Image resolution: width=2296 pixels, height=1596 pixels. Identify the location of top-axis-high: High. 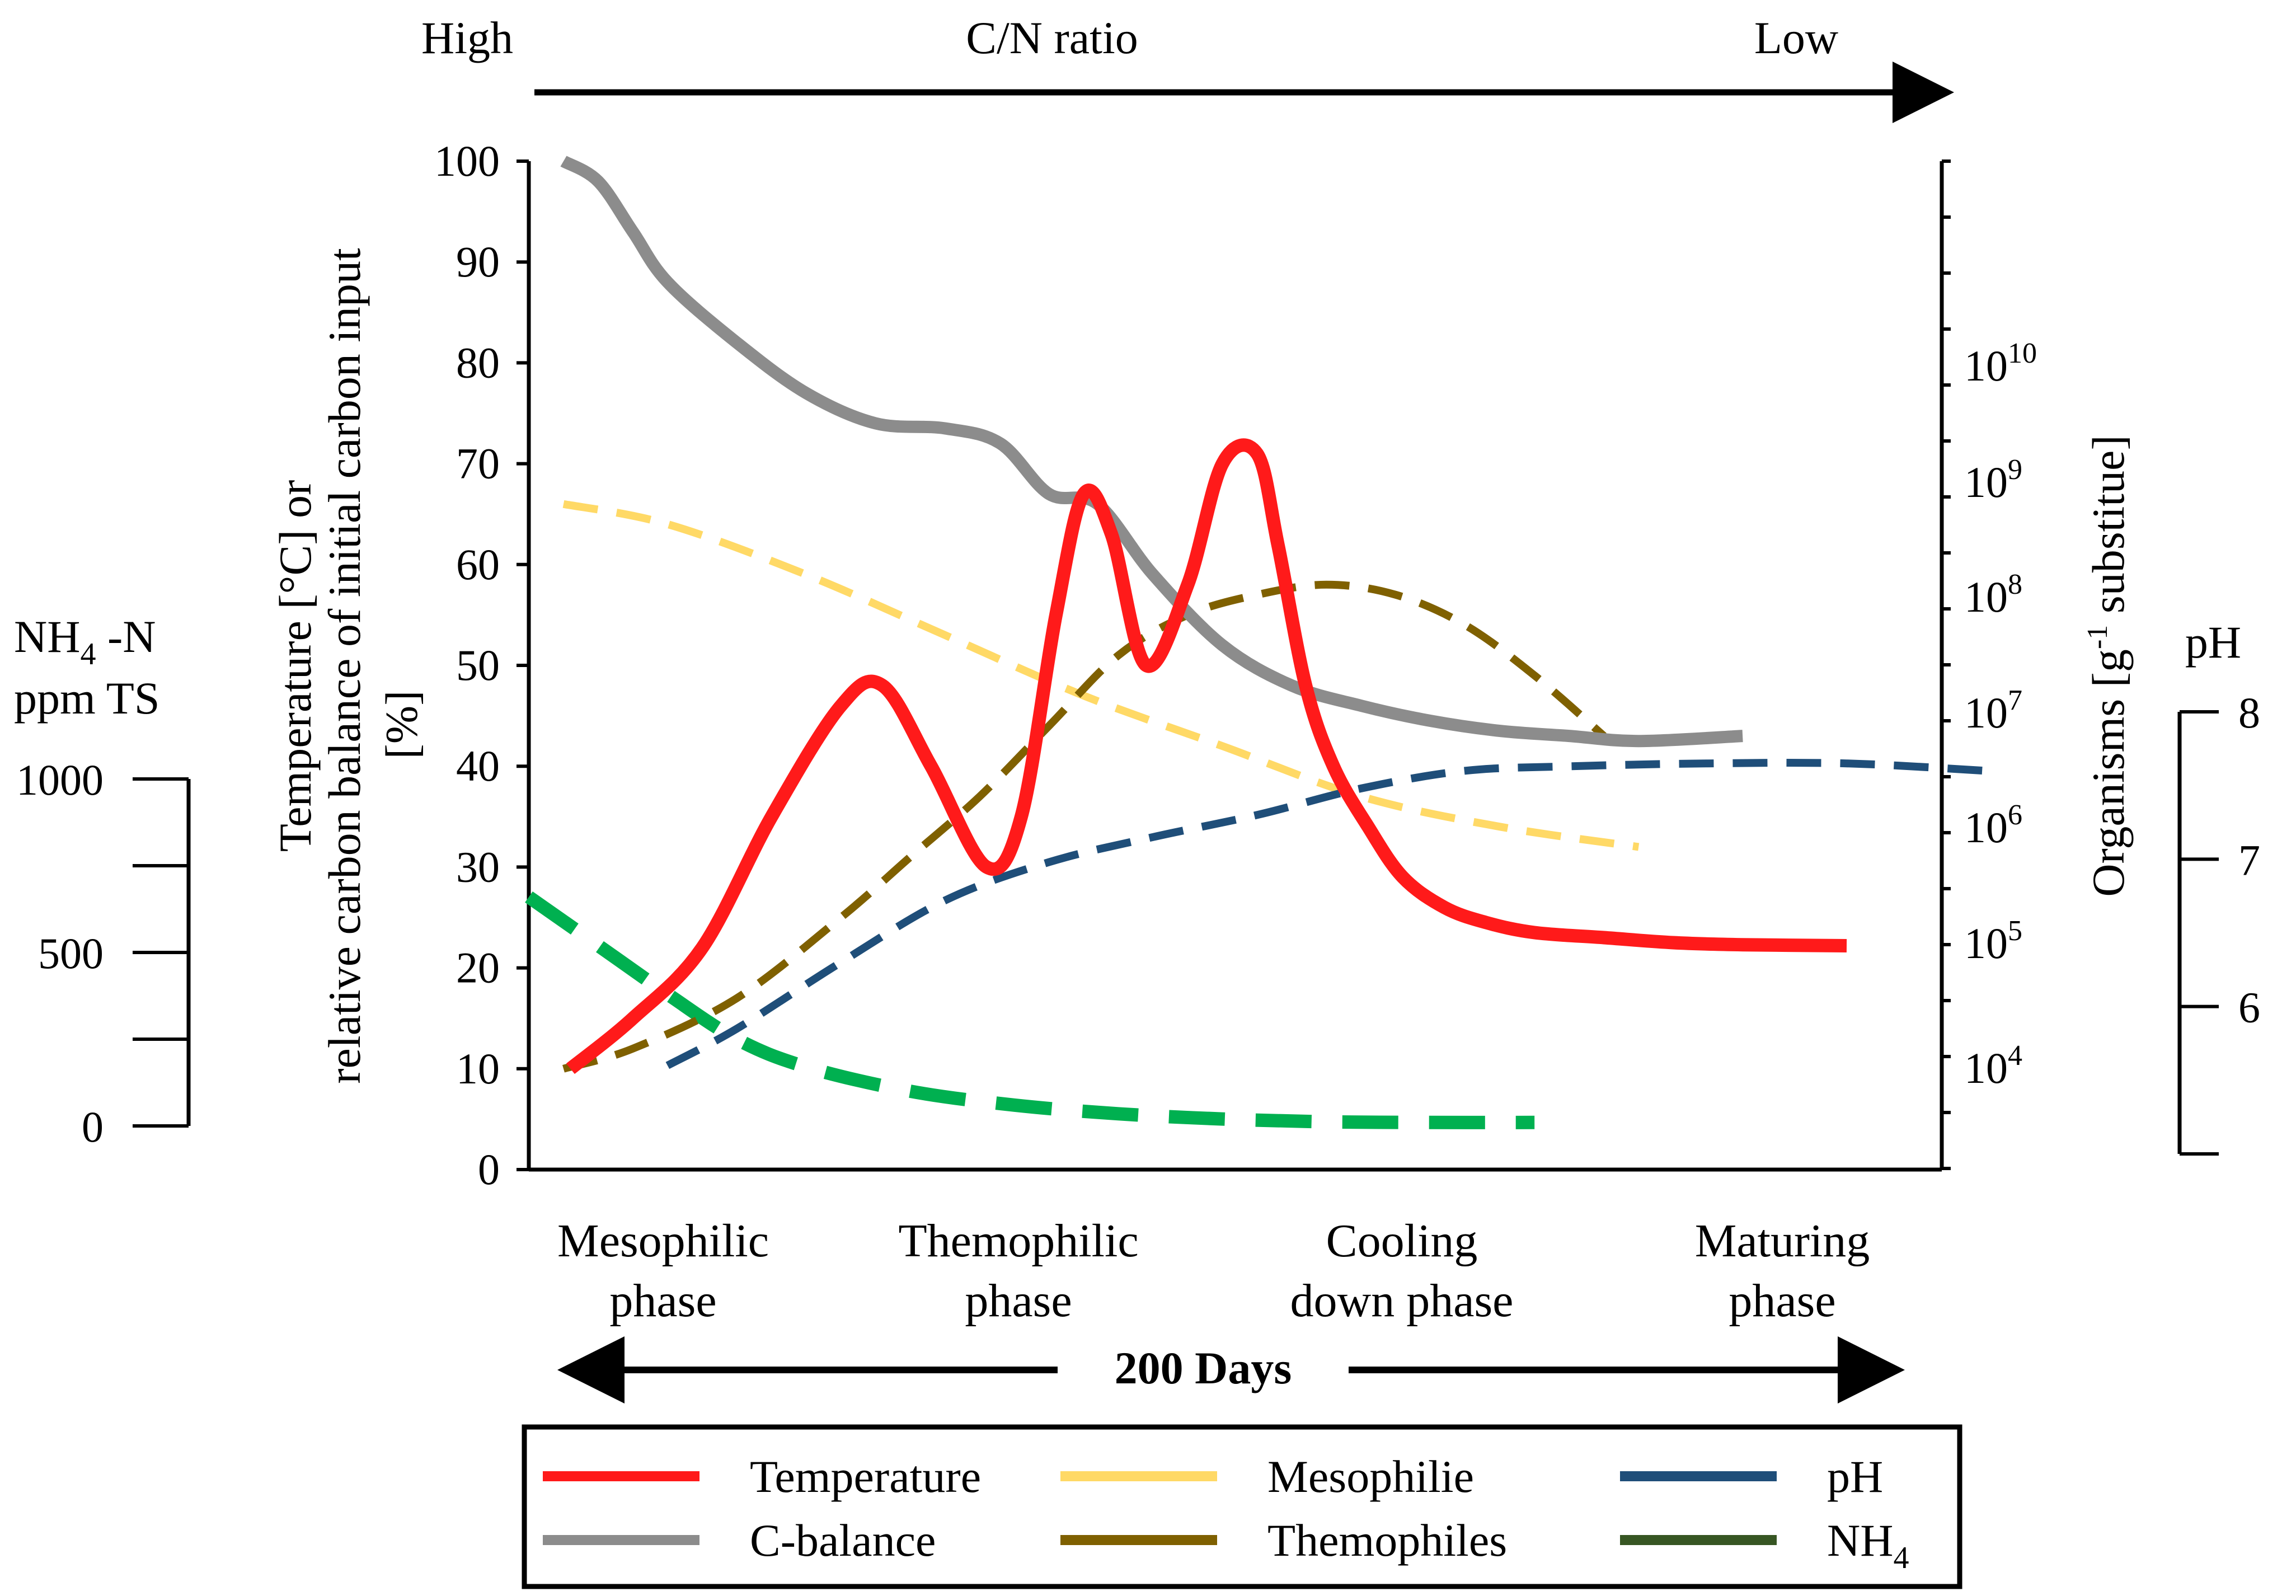
(467, 37).